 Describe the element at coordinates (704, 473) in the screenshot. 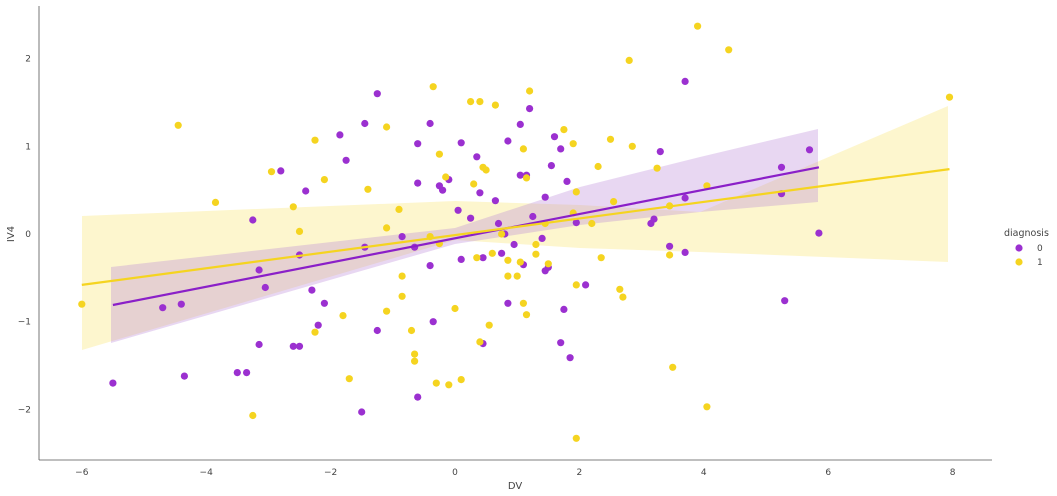

I see `x-tick-label: 4` at that location.